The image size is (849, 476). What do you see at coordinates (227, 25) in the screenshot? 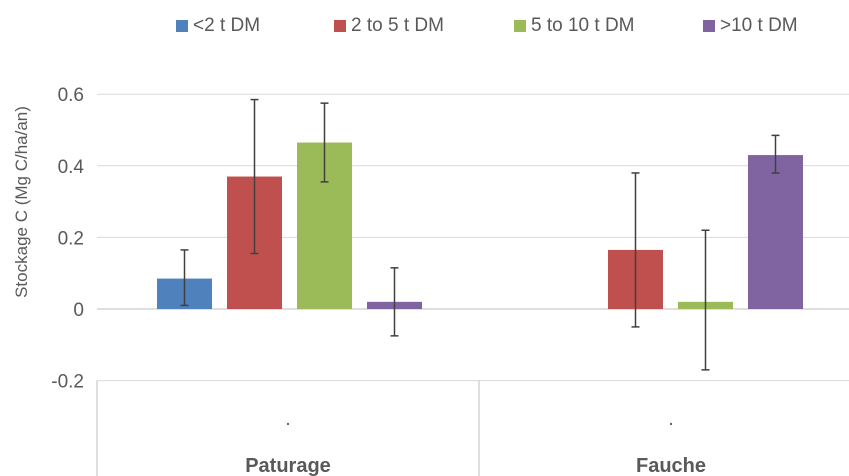
I see `legend-label-1: <2 t DM` at bounding box center [227, 25].